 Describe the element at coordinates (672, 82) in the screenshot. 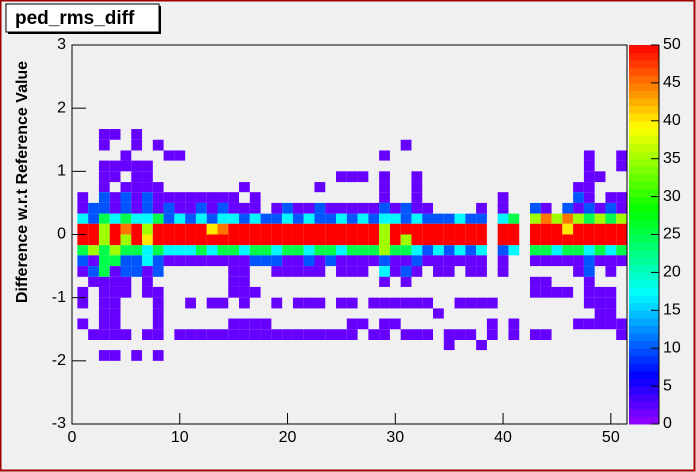

I see `z-tick-label: 45` at that location.